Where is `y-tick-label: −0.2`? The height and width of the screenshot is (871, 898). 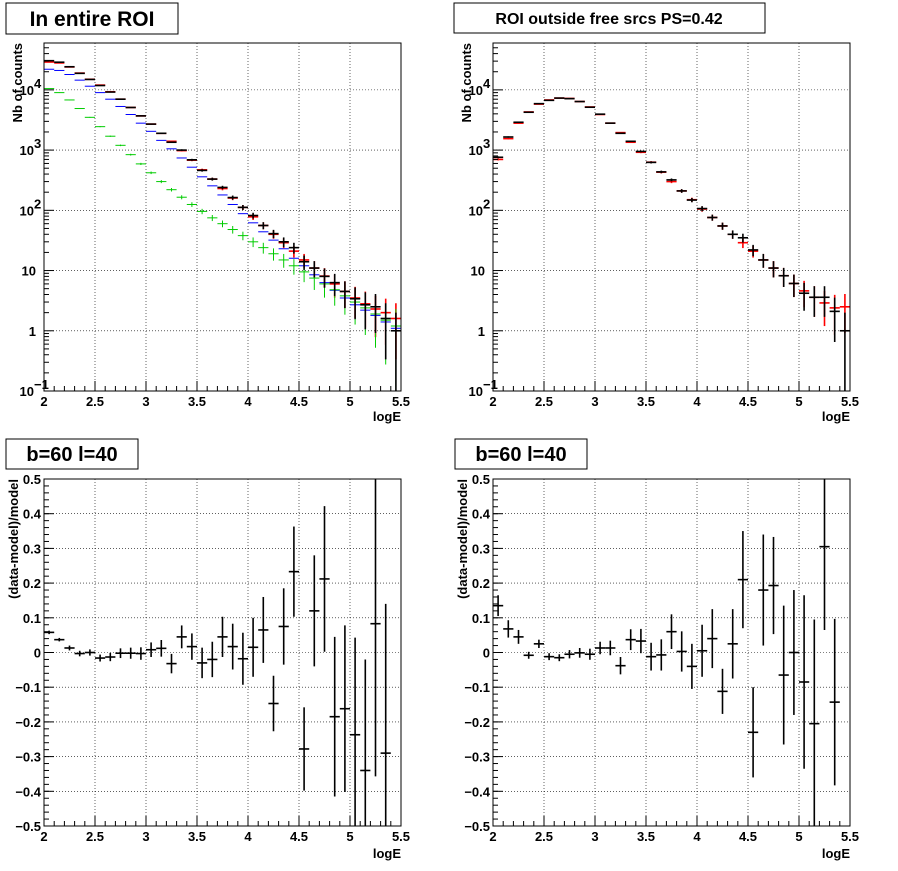
y-tick-label: −0.2 is located at coordinates (28, 722).